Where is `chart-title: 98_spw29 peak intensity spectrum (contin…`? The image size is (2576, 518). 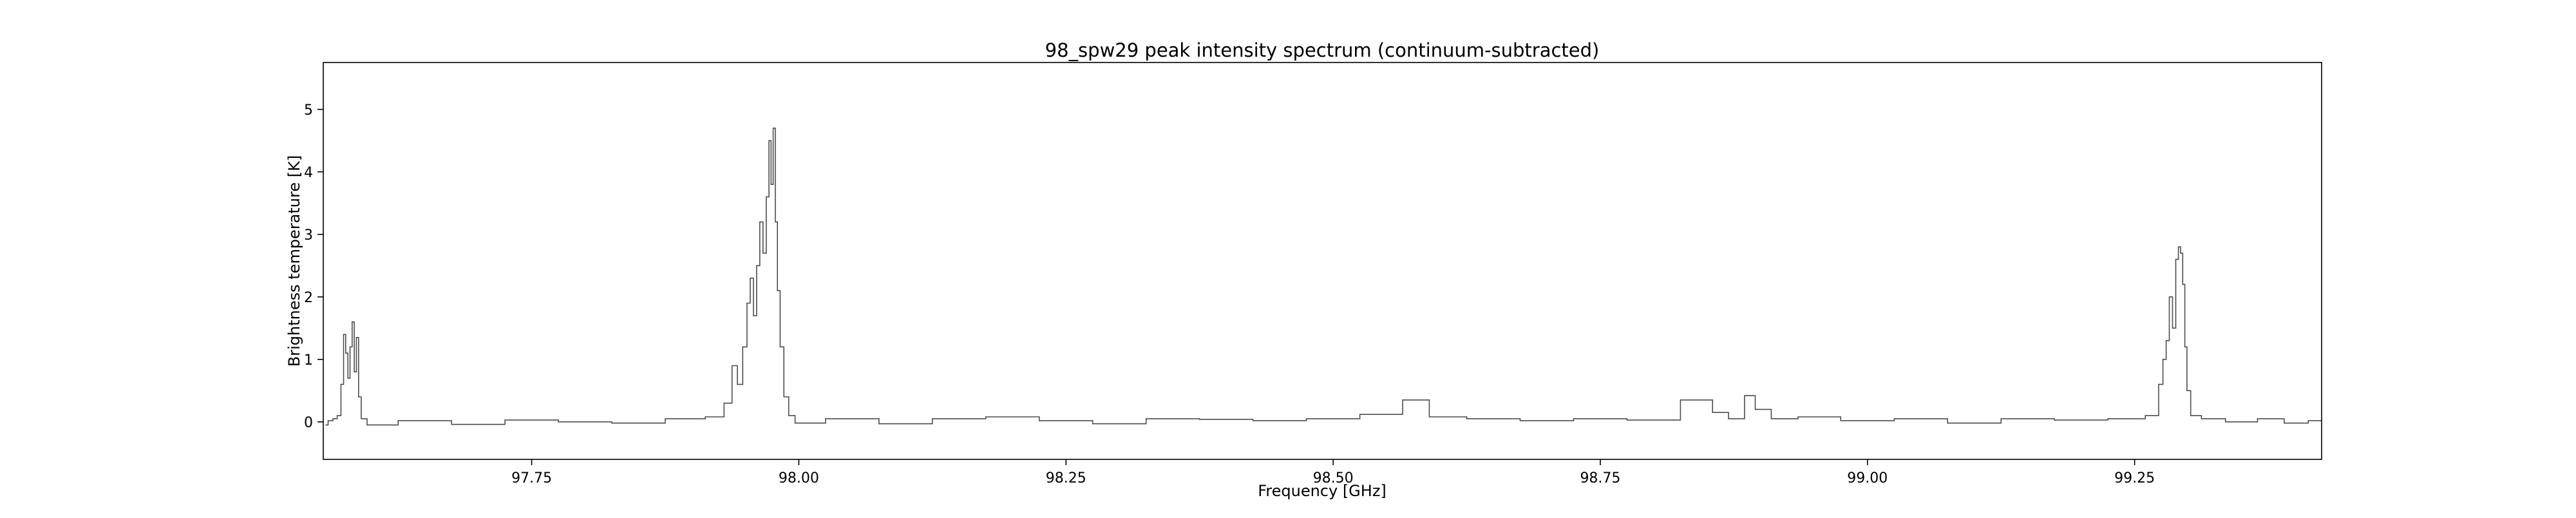 chart-title: 98_spw29 peak intensity spectrum (contin… is located at coordinates (1322, 50).